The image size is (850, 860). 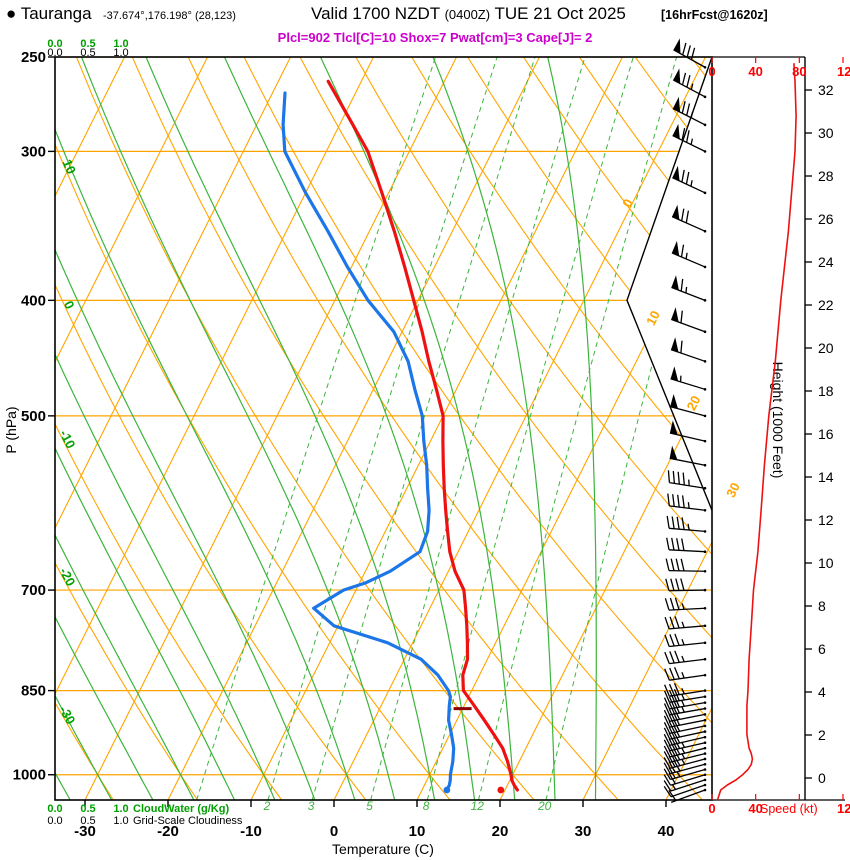 I want to click on station-coords: -37.674°,176.198° (28,123), so click(x=169, y=16).